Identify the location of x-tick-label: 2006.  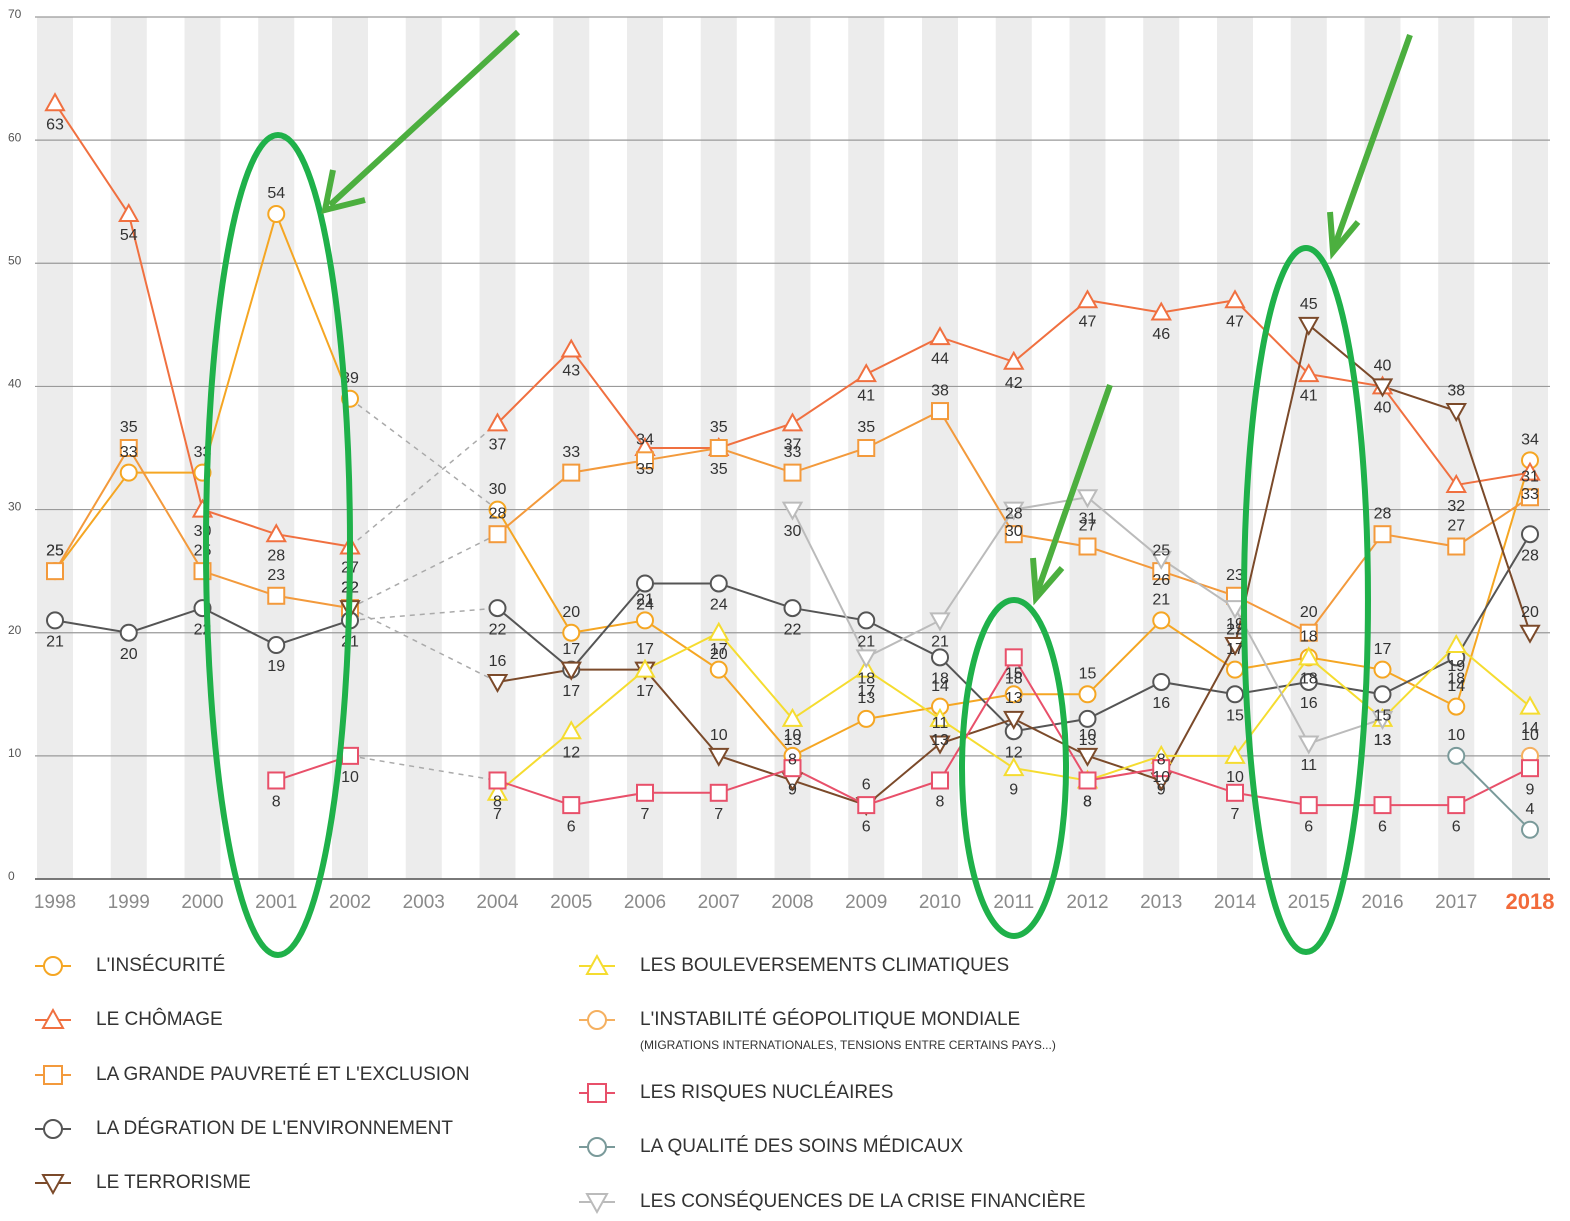
(645, 902).